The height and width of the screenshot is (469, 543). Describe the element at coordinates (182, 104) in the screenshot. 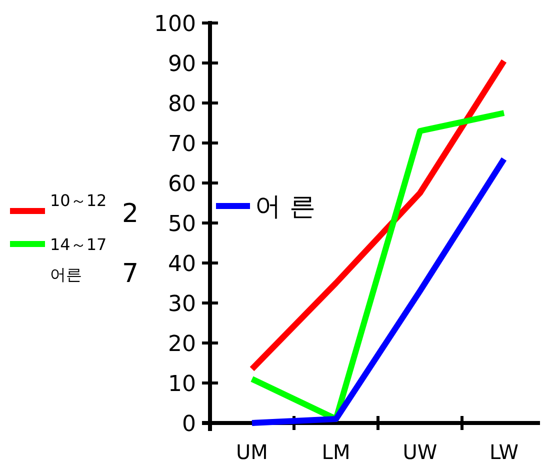

I see `y-tick-label: 80` at that location.